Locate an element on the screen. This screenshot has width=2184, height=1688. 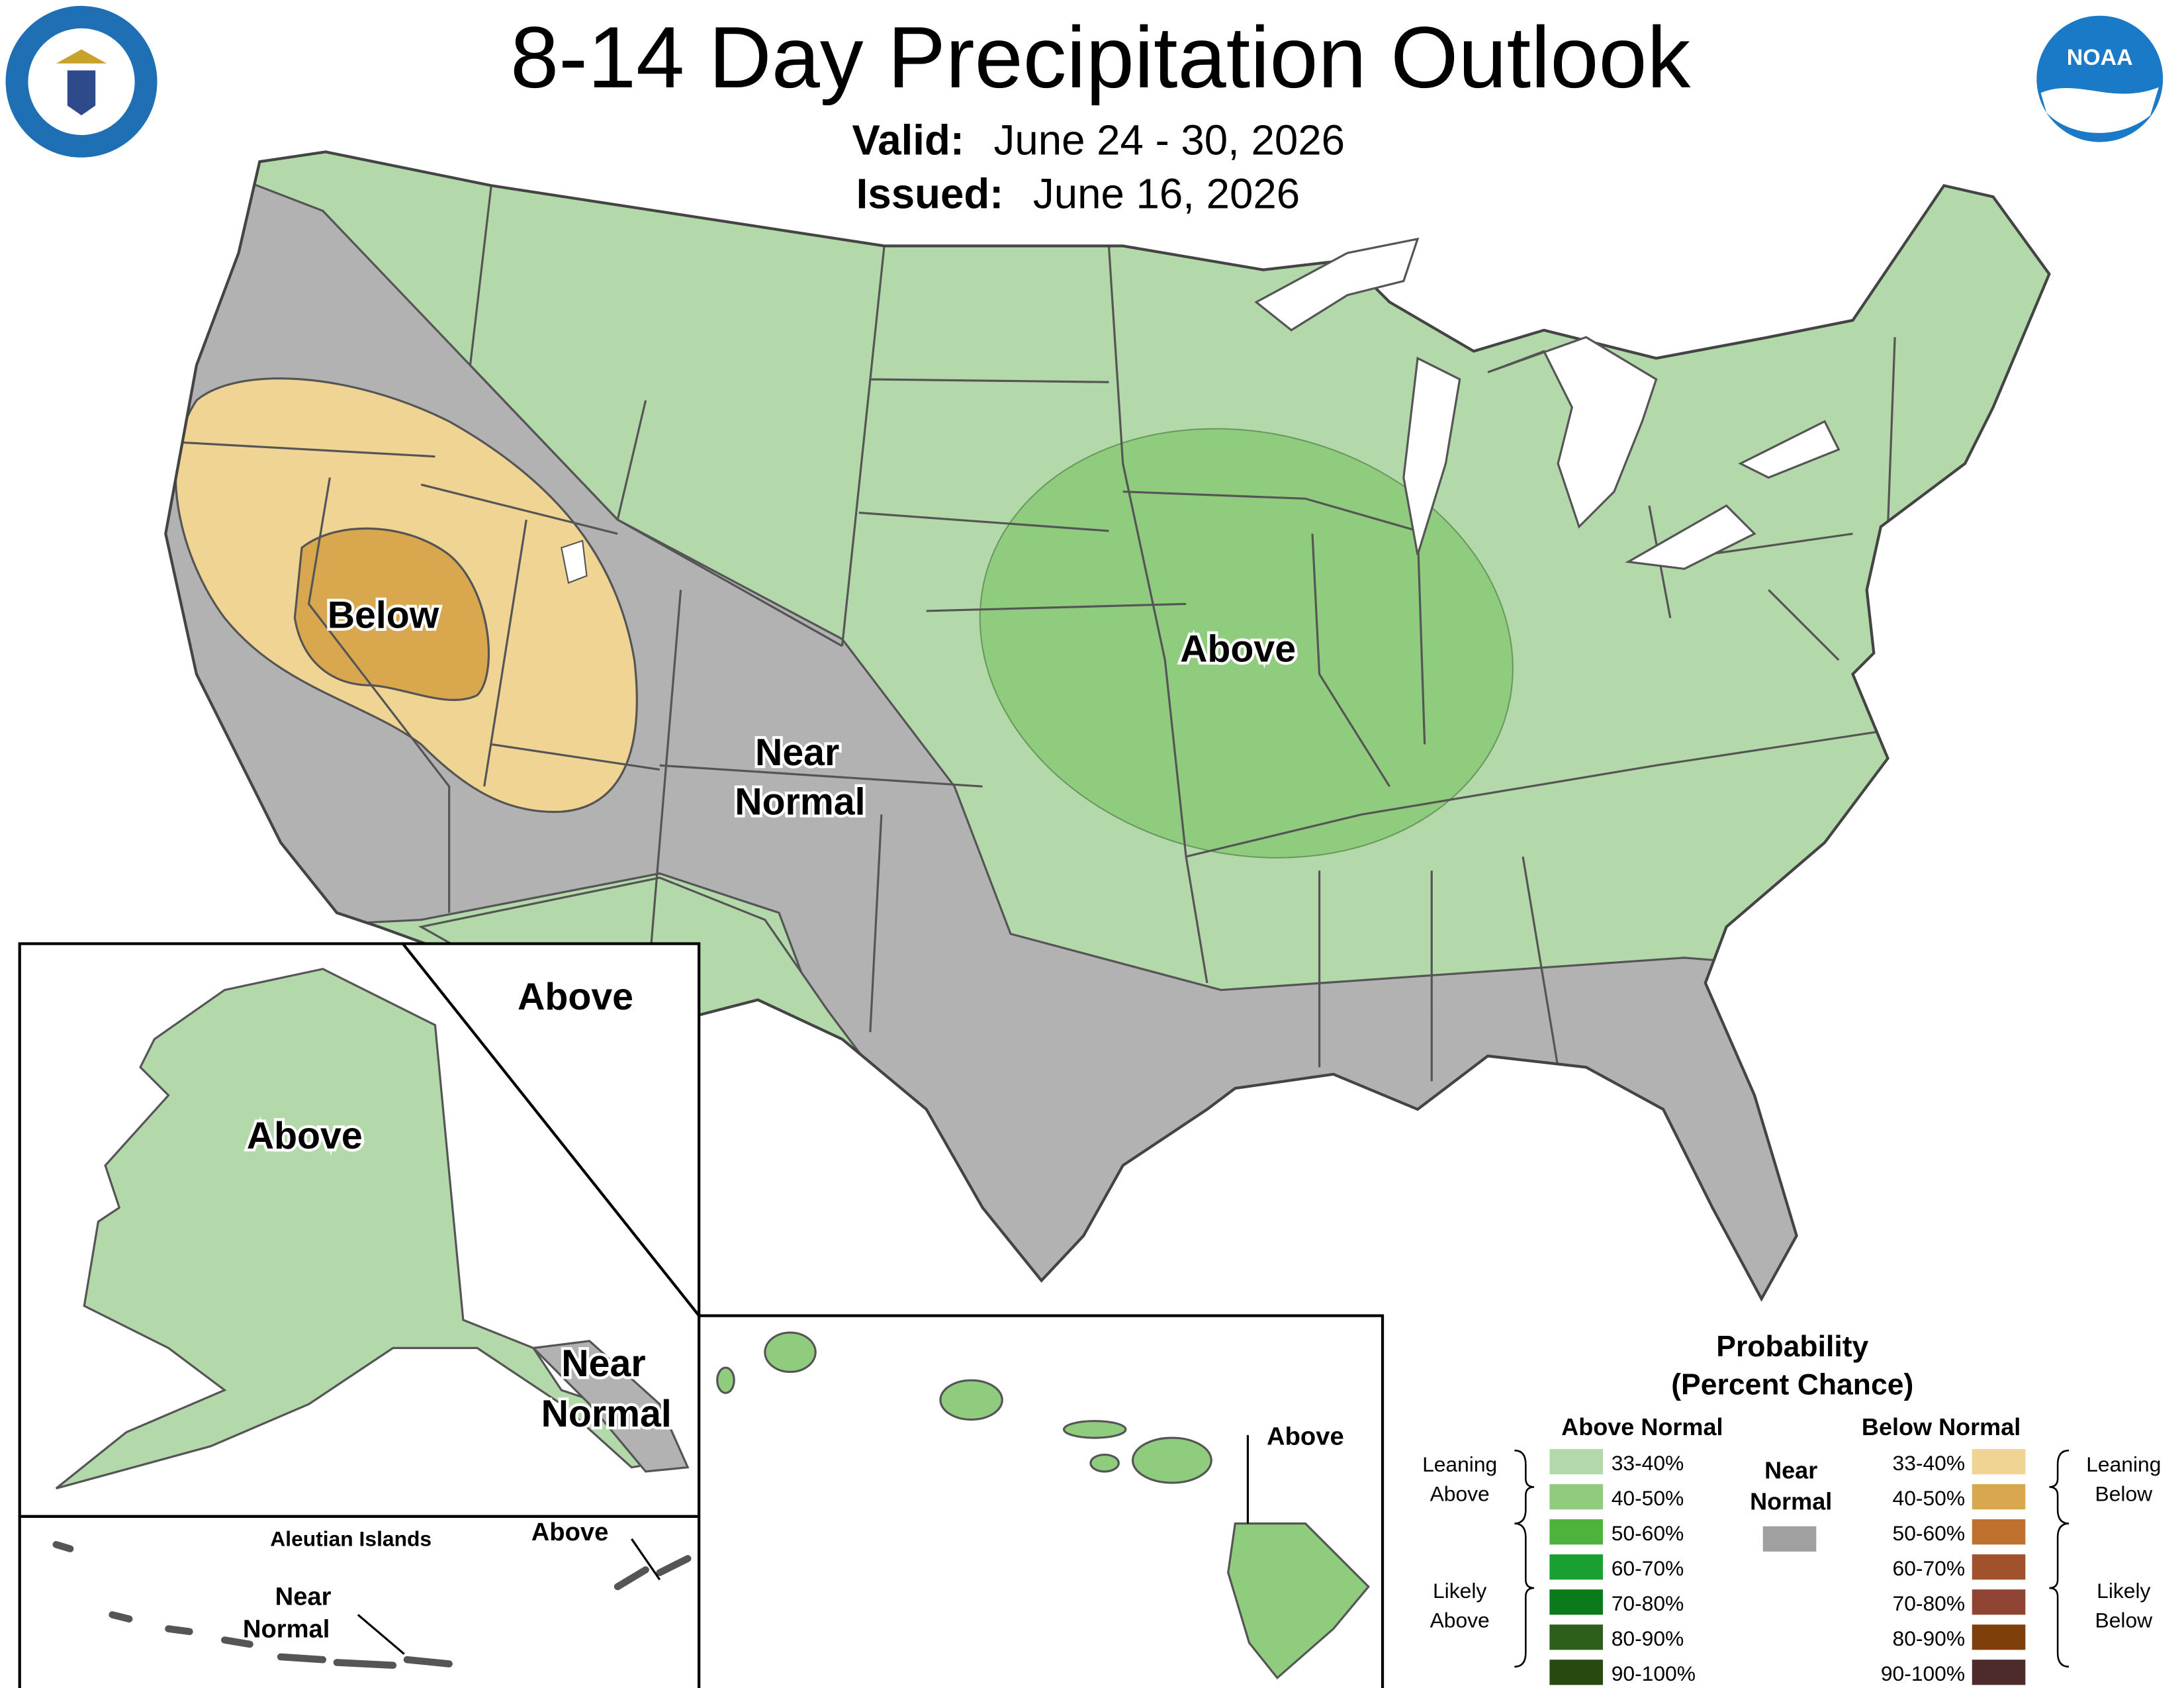
issued-date: June 16, 2026 is located at coordinates (1166, 193).